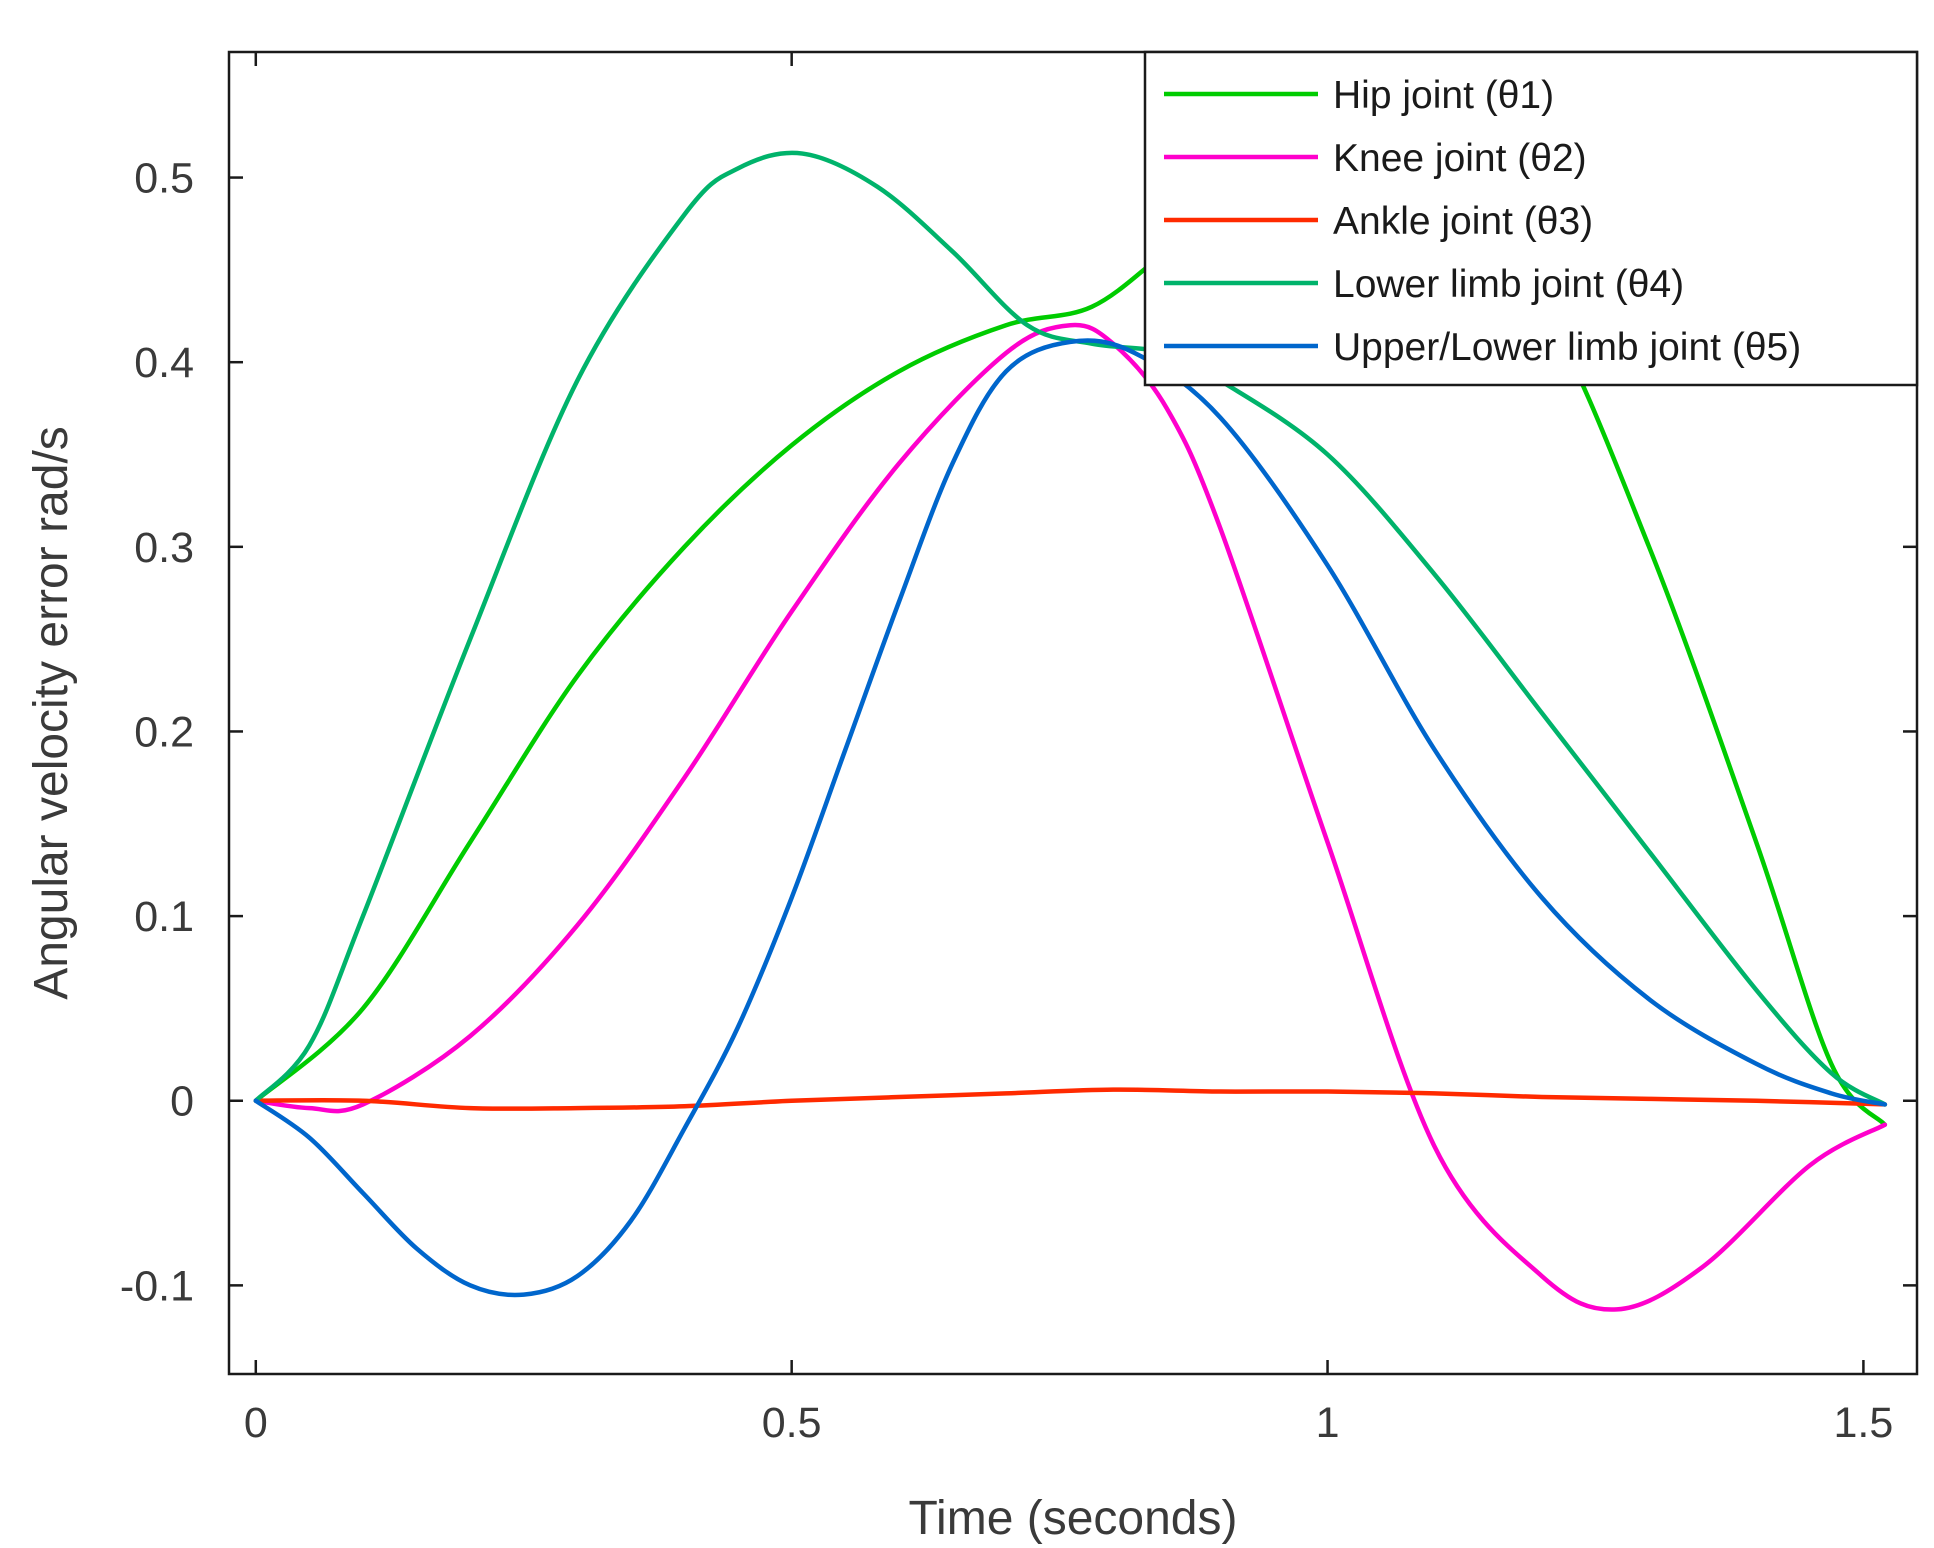 This screenshot has height=1548, width=1934. I want to click on y-tick-label: 0.3, so click(164, 548).